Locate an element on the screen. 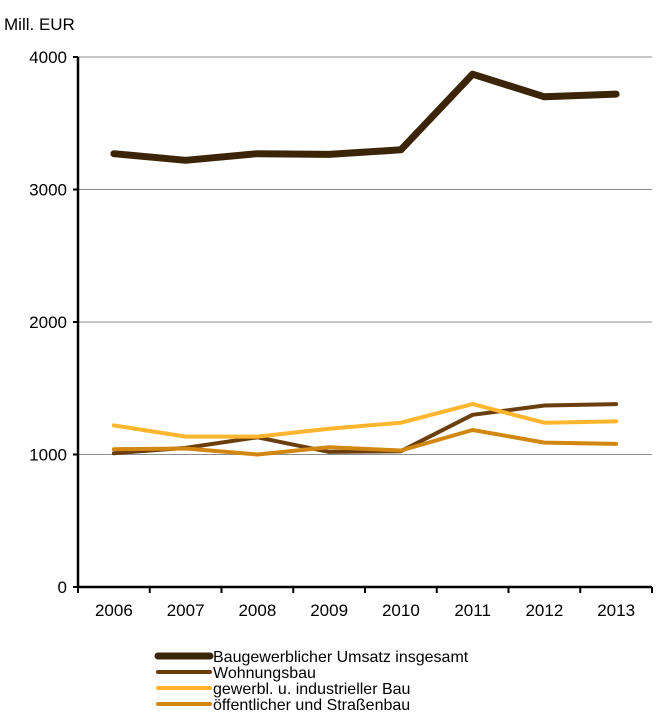  x-axis-ticks: 2006 2007 2008 2009 2010 2011 2012 2013 is located at coordinates (365, 603).